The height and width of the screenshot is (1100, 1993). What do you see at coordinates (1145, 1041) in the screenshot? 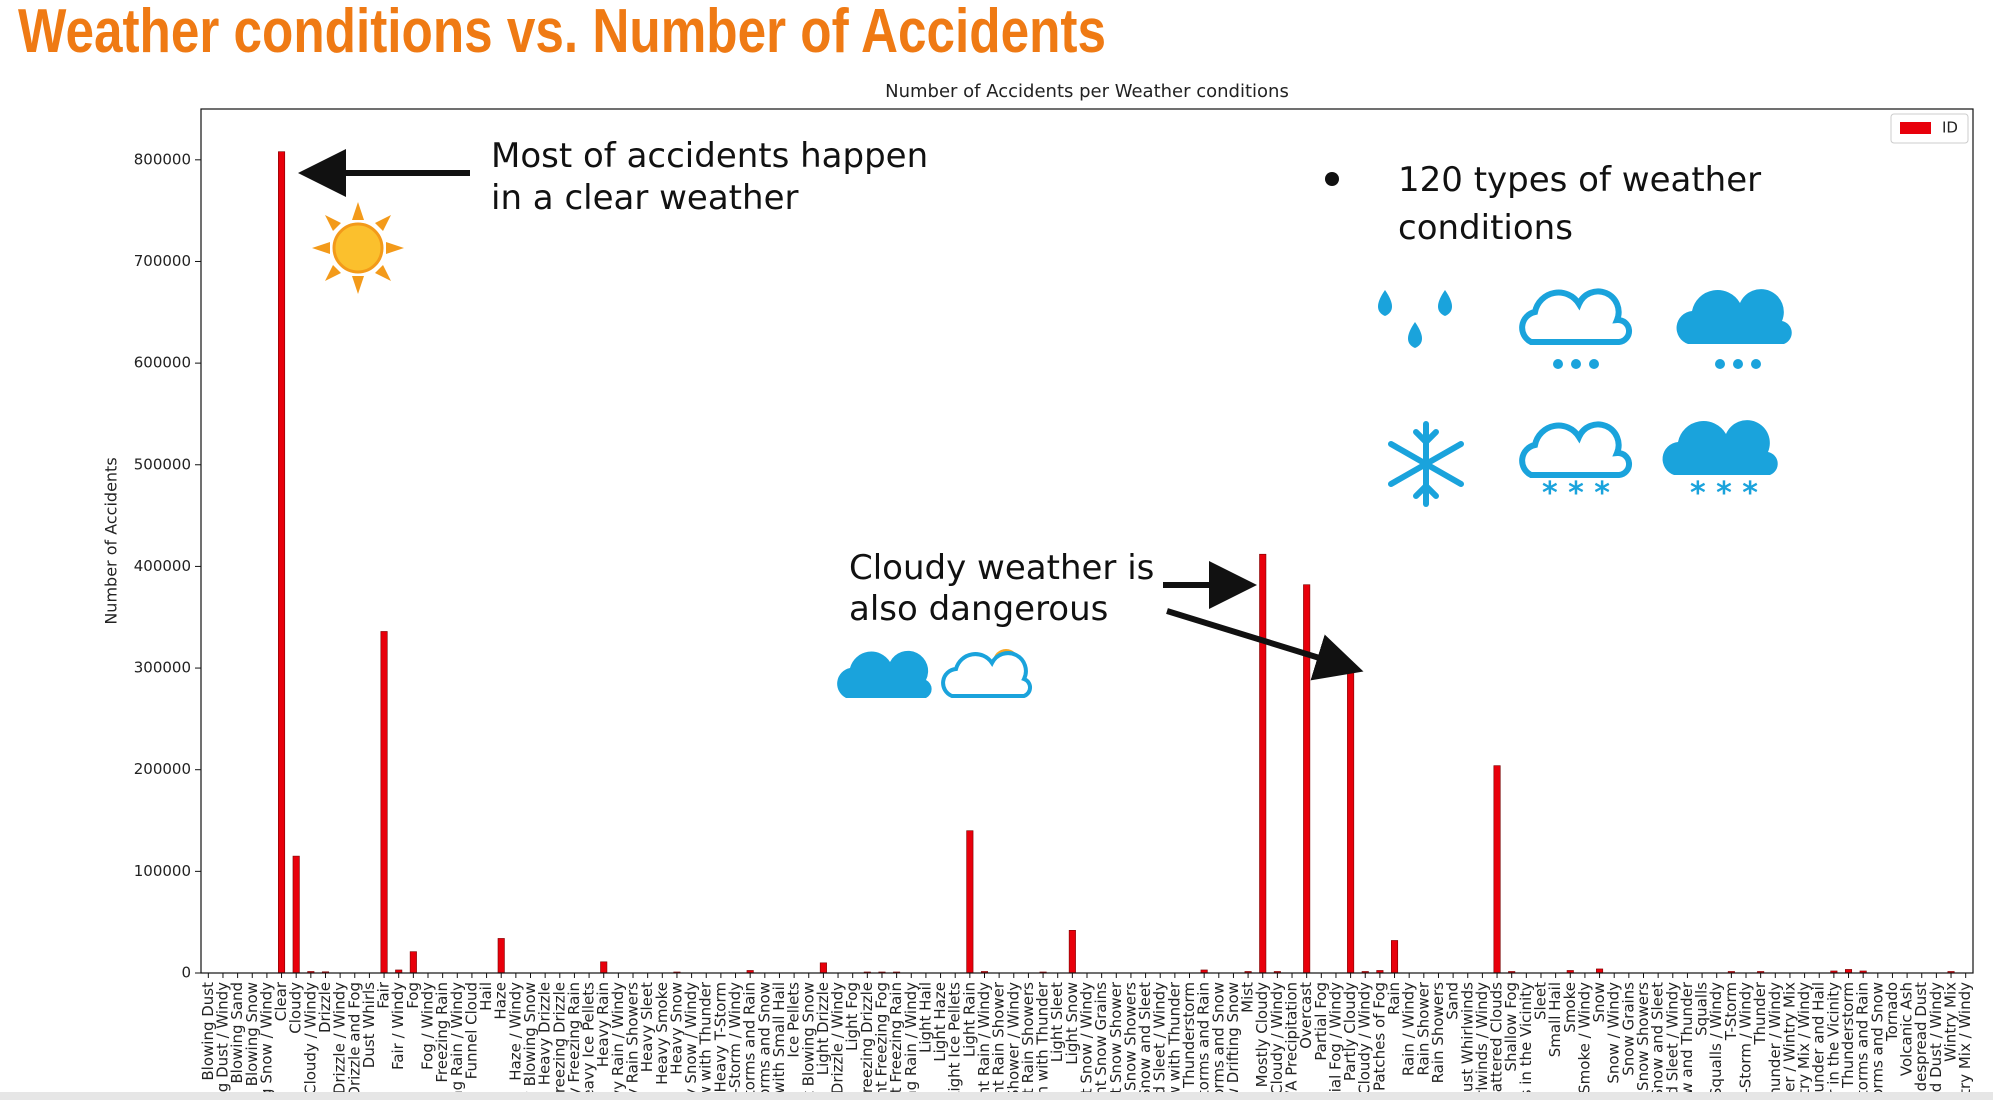
I see `x-tick-label: Light Snow and Sleet` at bounding box center [1145, 1041].